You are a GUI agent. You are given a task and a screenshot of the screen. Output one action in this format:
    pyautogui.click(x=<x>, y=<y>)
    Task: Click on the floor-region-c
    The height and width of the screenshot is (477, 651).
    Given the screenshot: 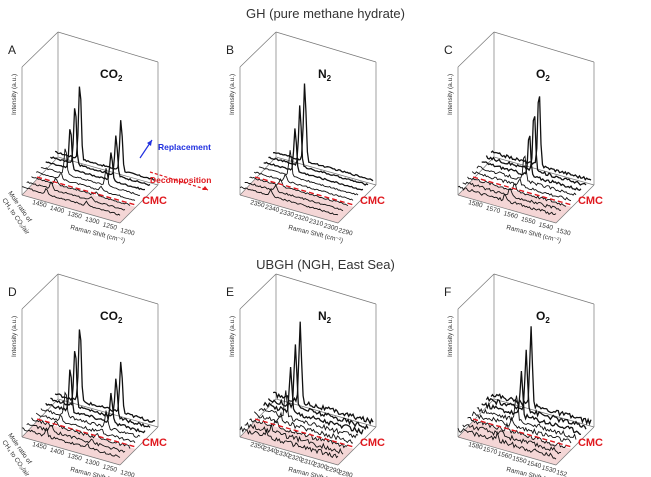 What is the action you would take?
    pyautogui.click(x=515, y=201)
    